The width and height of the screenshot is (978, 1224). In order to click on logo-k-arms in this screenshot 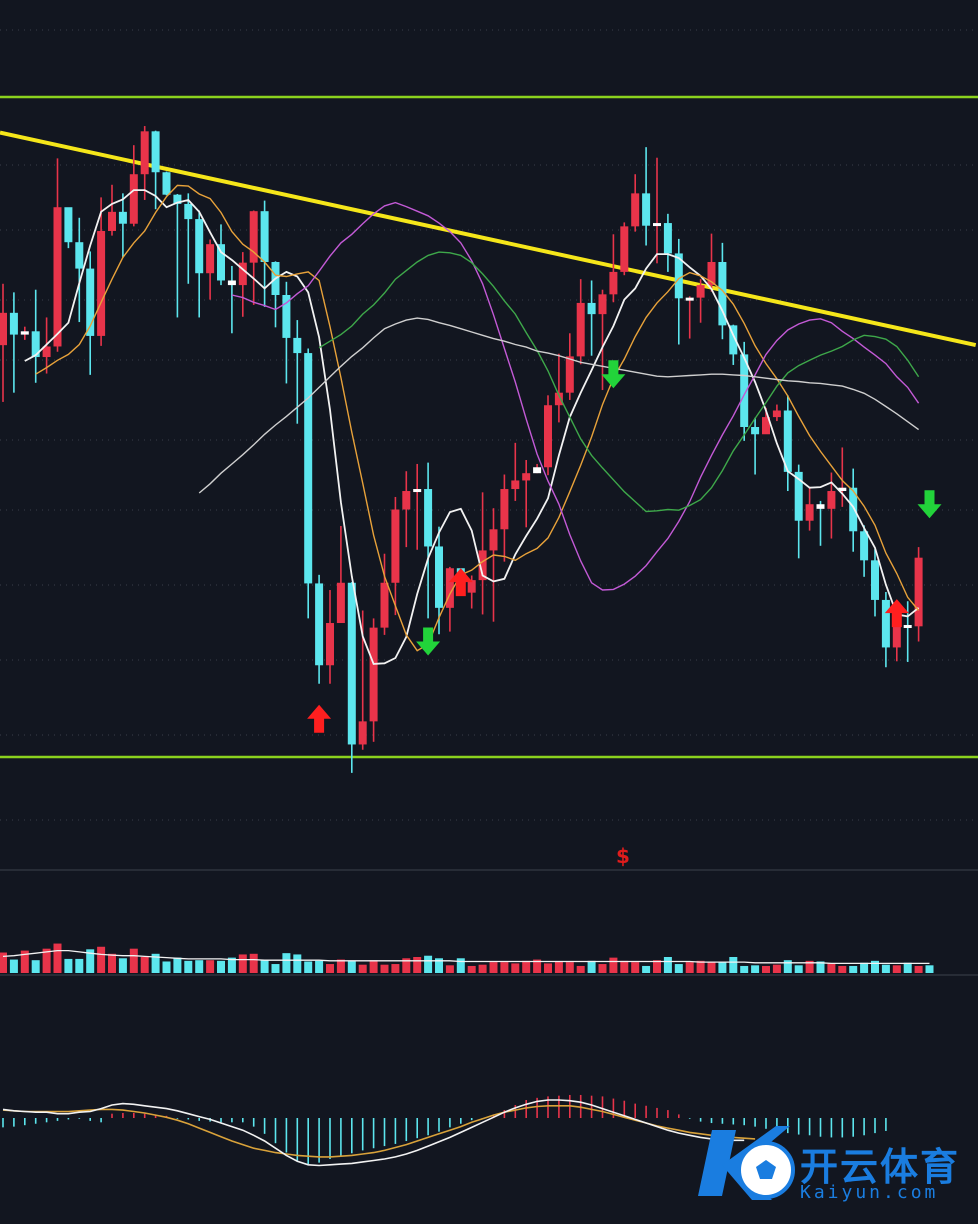, I will do `click(756, 1163)`.